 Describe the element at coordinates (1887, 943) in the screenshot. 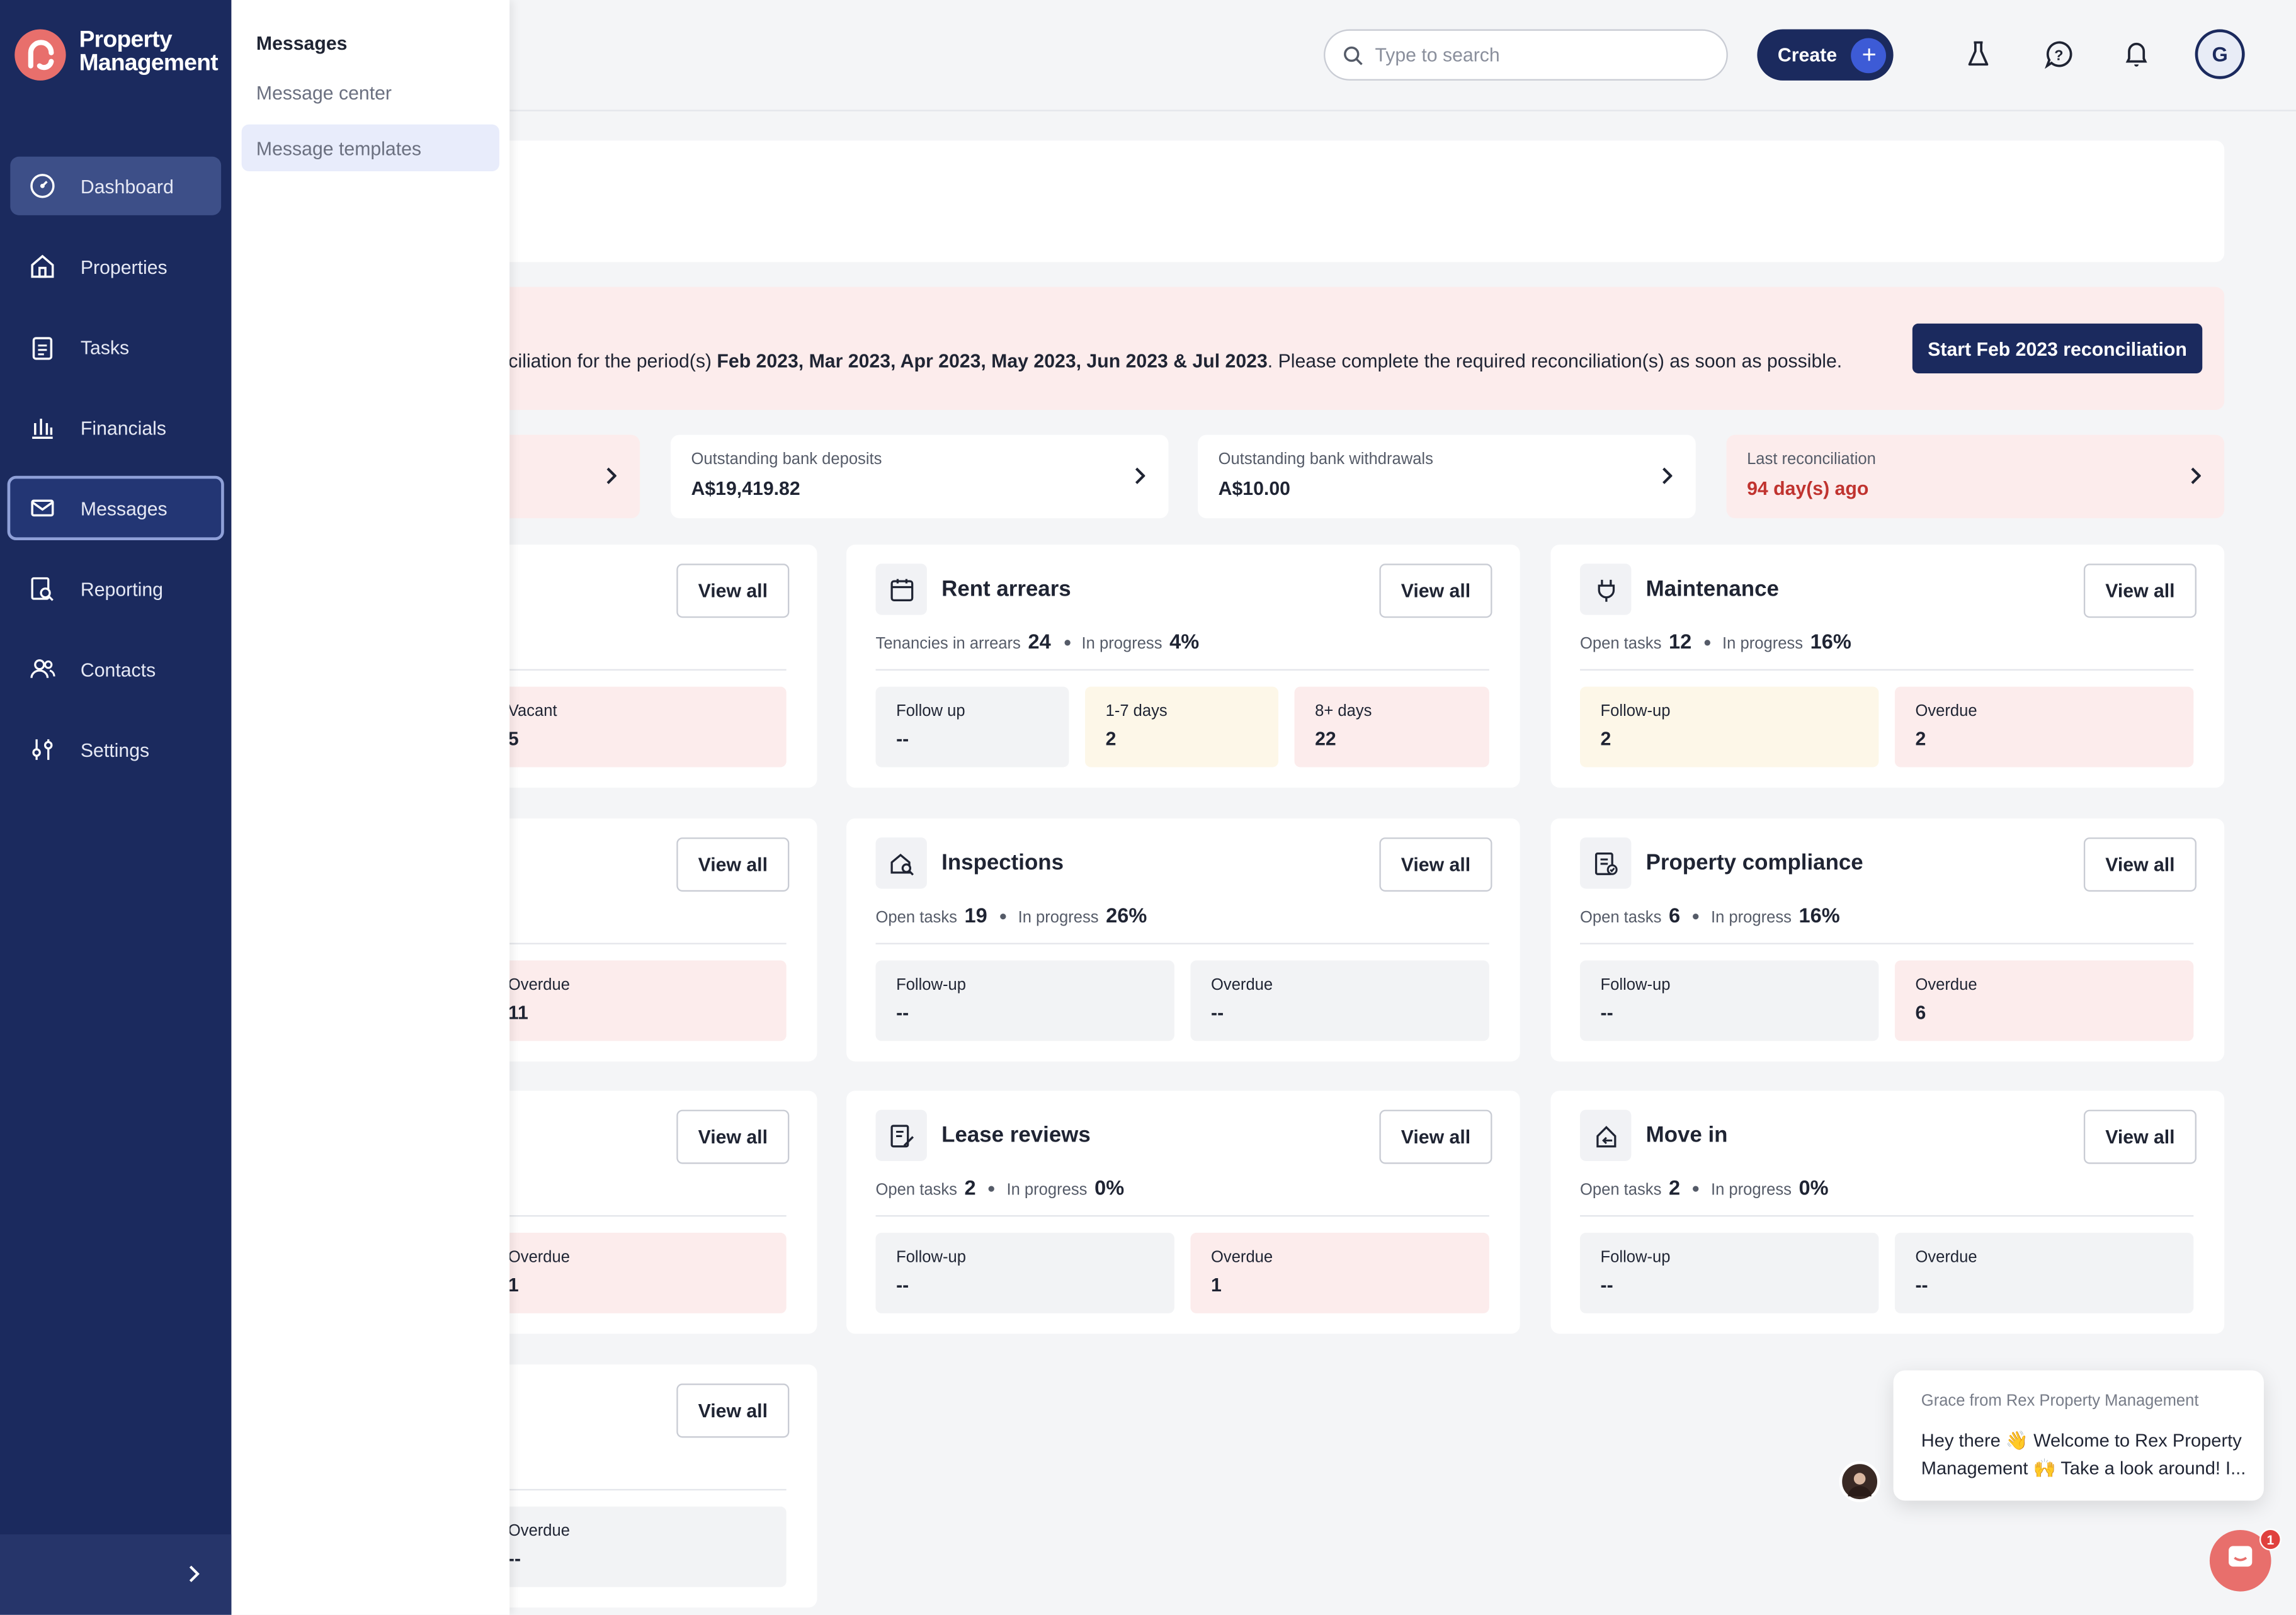

I see `card-divider` at that location.